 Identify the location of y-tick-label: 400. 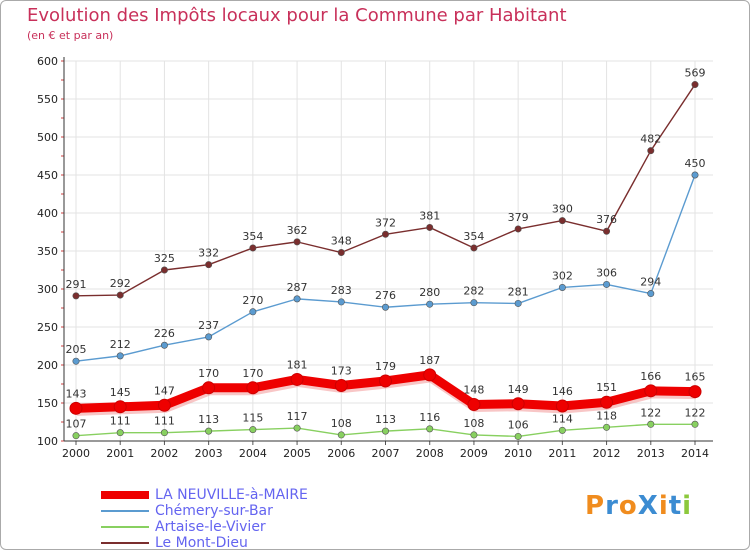
(47, 213).